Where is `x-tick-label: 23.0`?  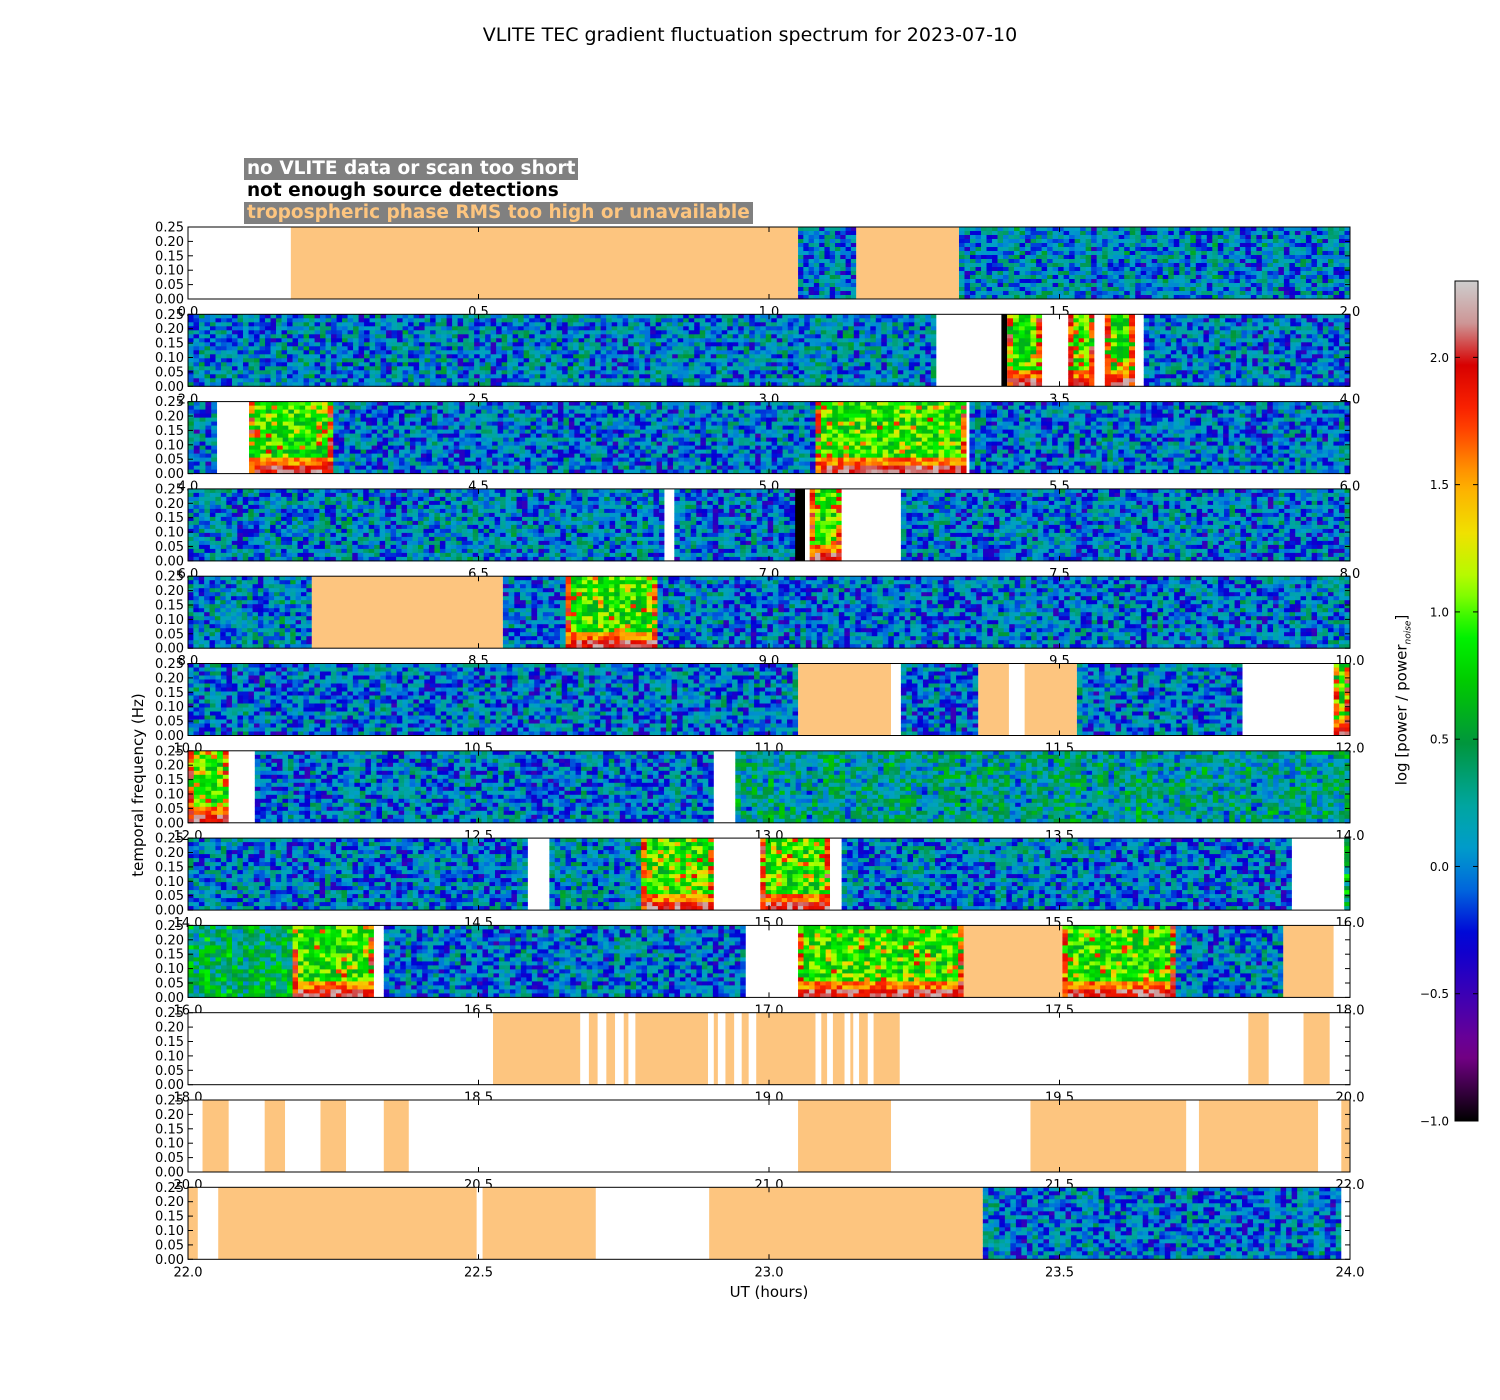 x-tick-label: 23.0 is located at coordinates (769, 1272).